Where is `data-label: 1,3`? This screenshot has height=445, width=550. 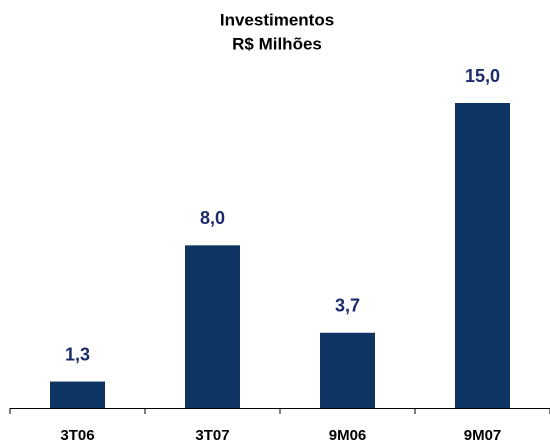
data-label: 1,3 is located at coordinates (77, 354).